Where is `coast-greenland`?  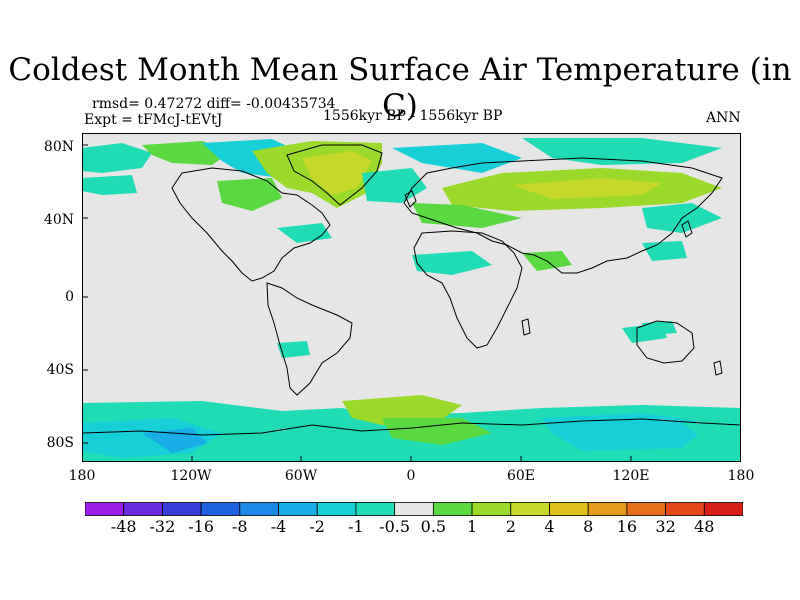 coast-greenland is located at coordinates (334, 175).